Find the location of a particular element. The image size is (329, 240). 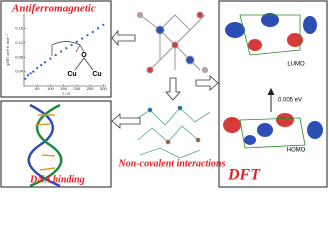

y-tick-label: 0.16 is located at coordinates (19, 27).